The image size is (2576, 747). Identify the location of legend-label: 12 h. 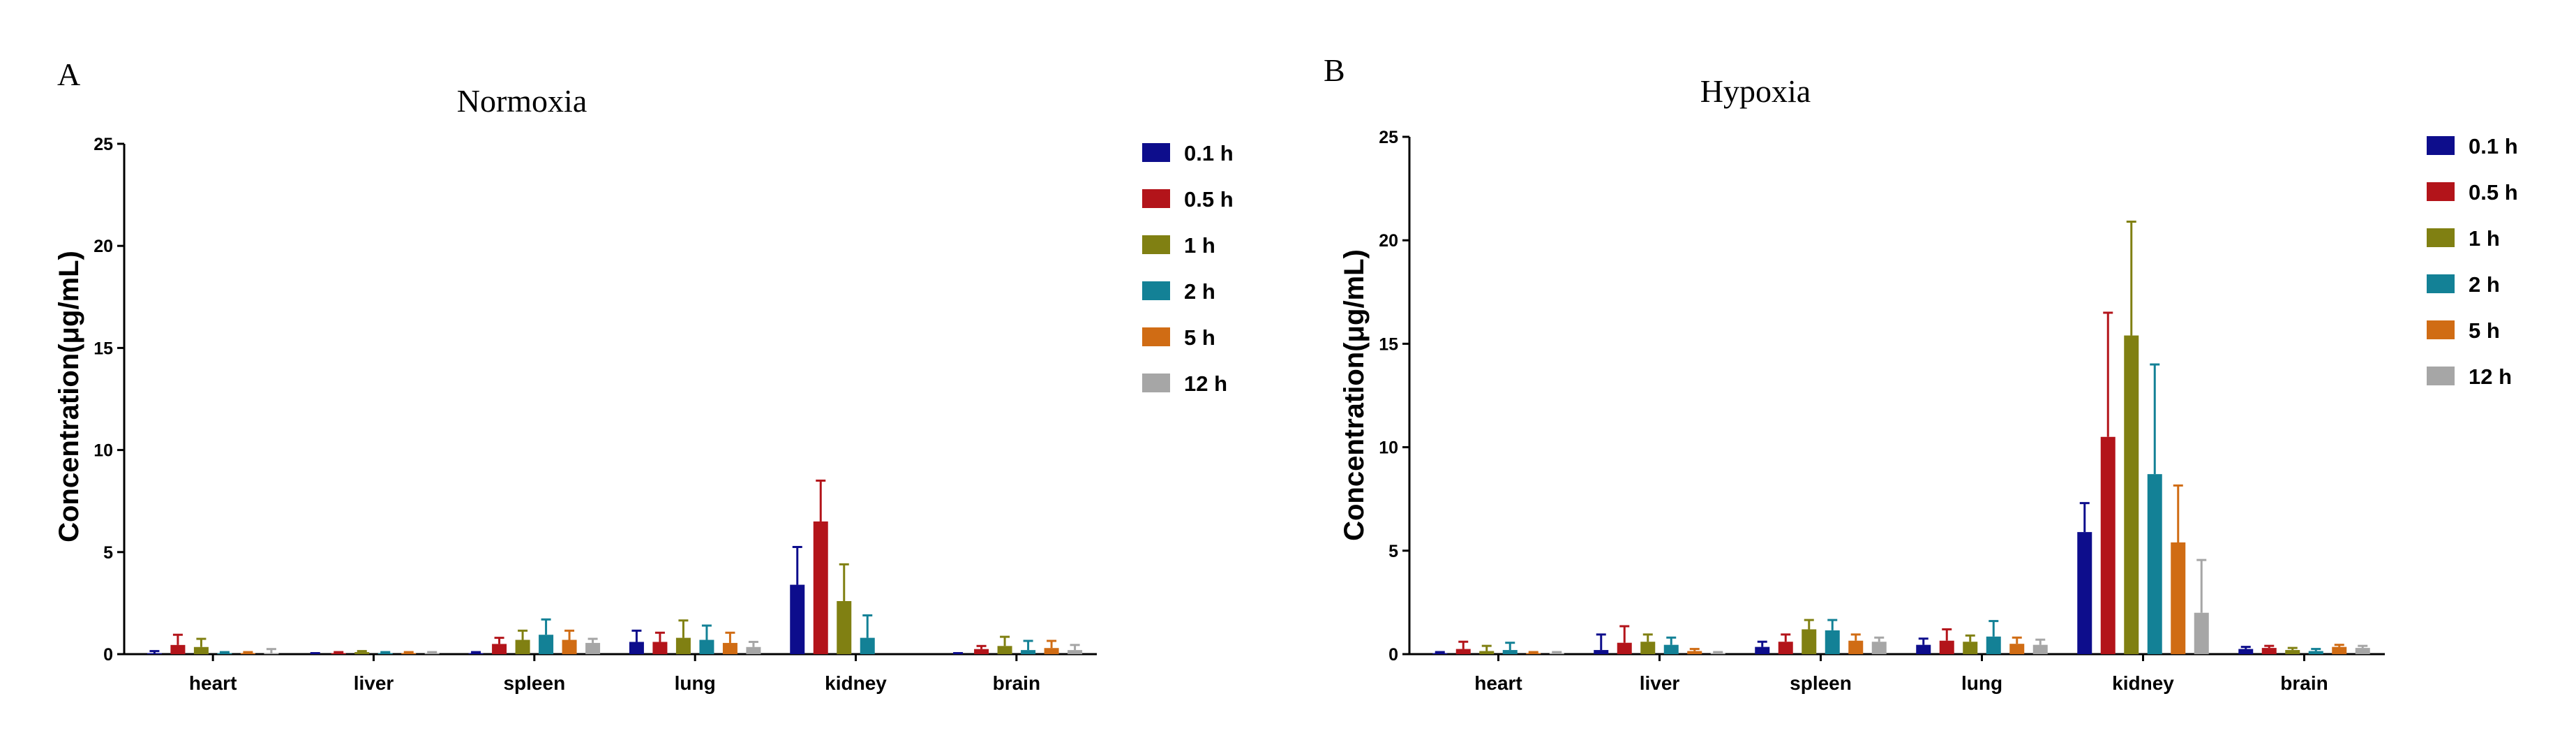
(2490, 377).